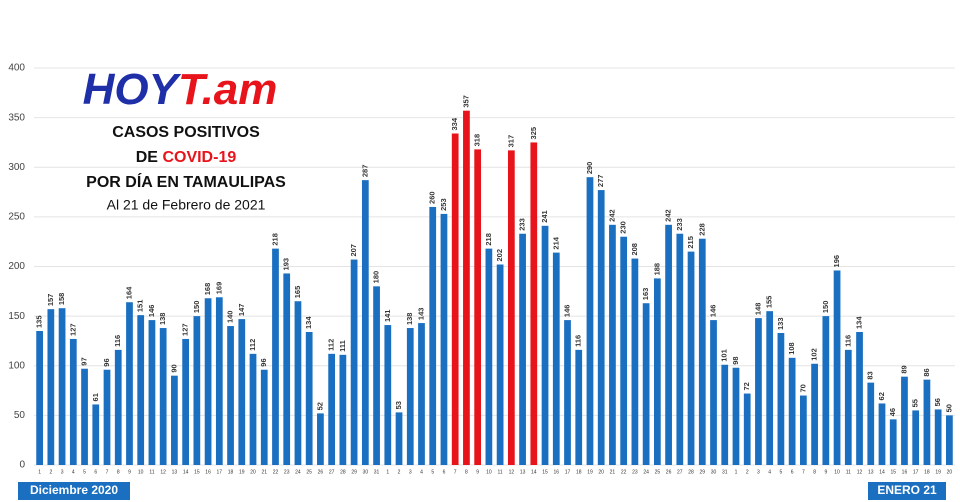  Describe the element at coordinates (377, 472) in the screenshot. I see `x-tick-label: 31` at that location.